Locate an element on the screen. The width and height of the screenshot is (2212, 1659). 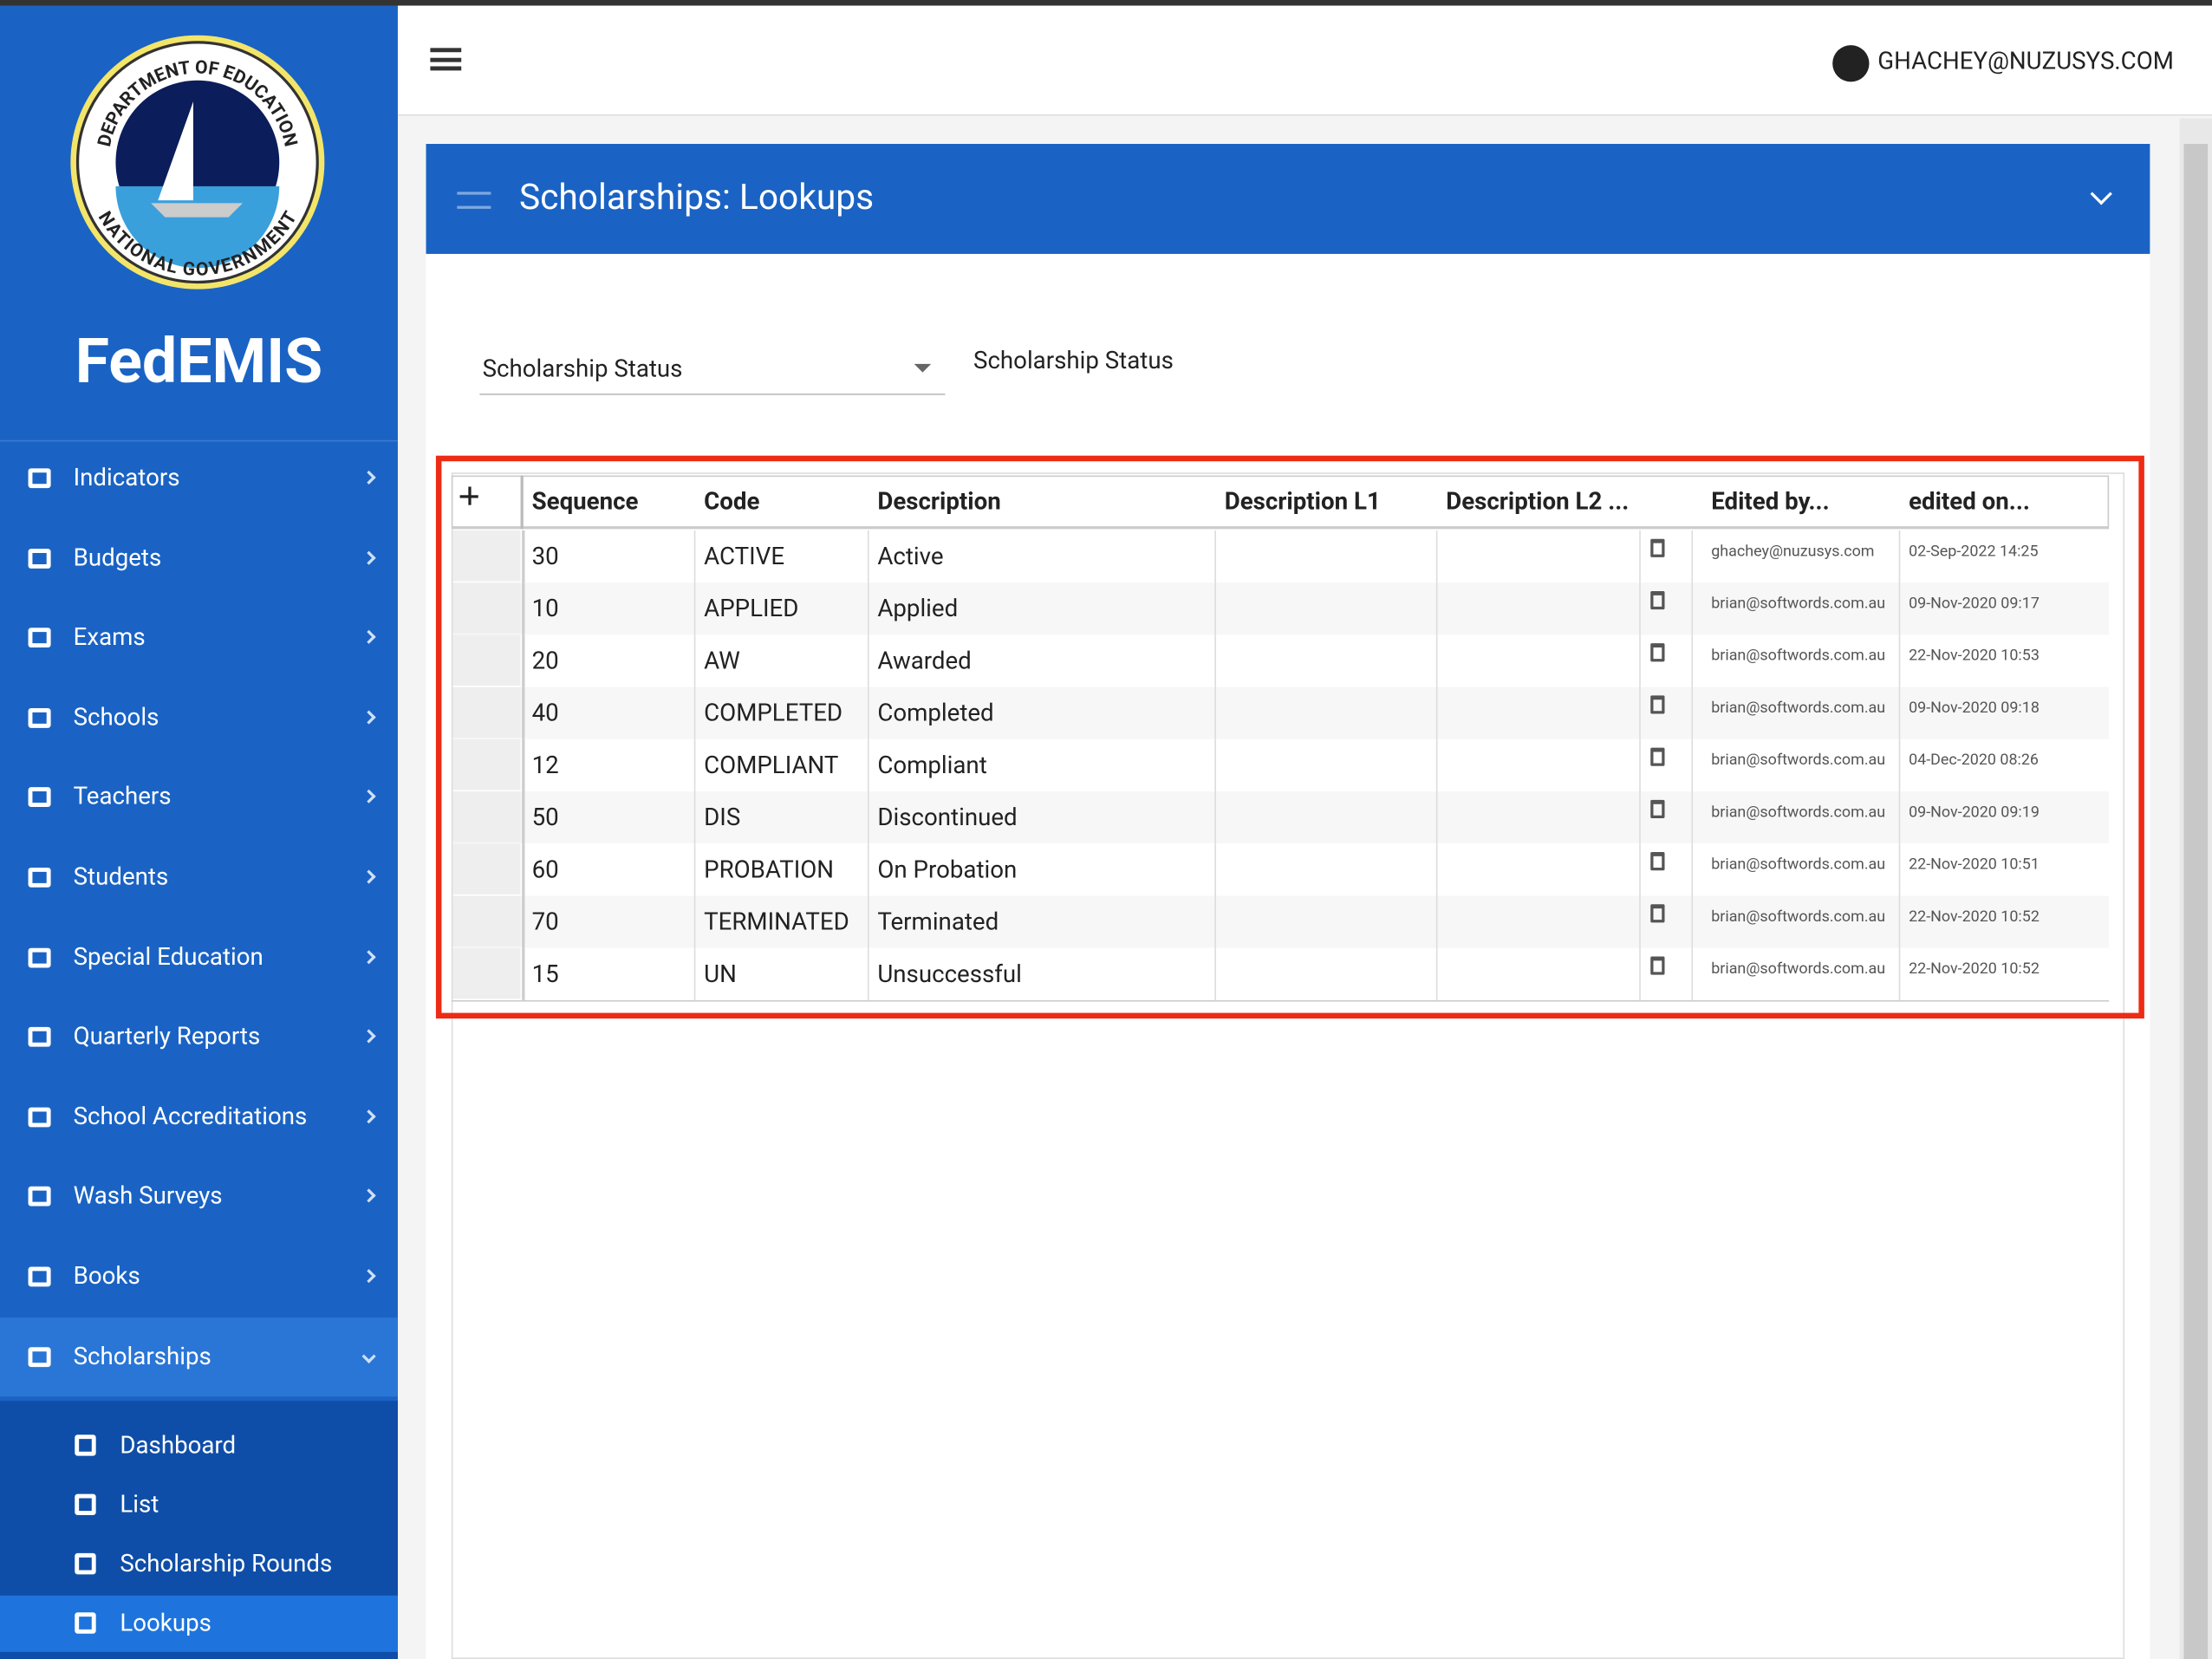
menu-item: Scholarships is located at coordinates (199, 1356).